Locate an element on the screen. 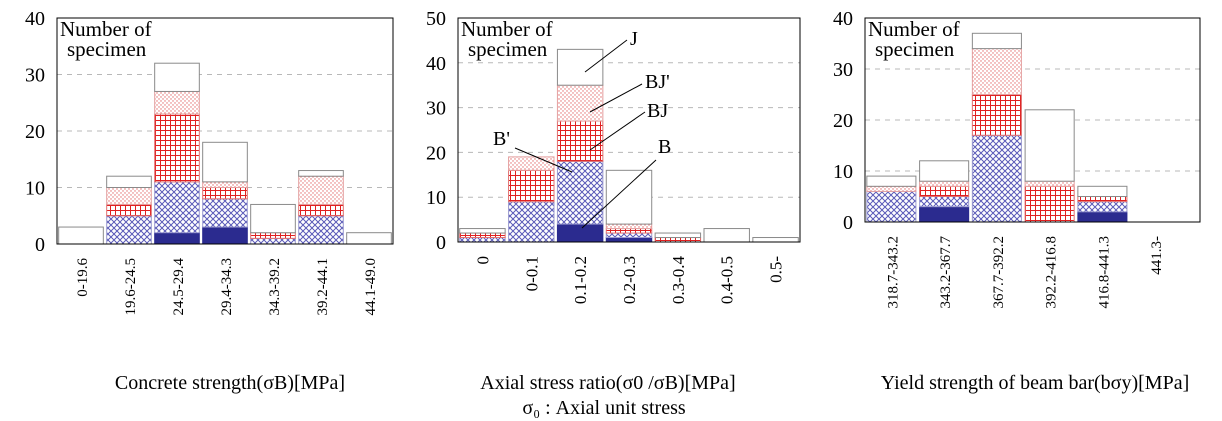  x-tick-label: 0.3-0.4 is located at coordinates (678, 280).